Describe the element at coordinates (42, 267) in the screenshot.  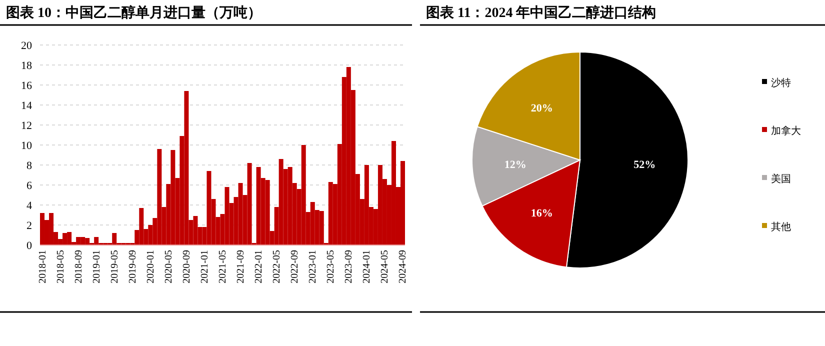
I see `x-tick-label: 2018-01` at that location.